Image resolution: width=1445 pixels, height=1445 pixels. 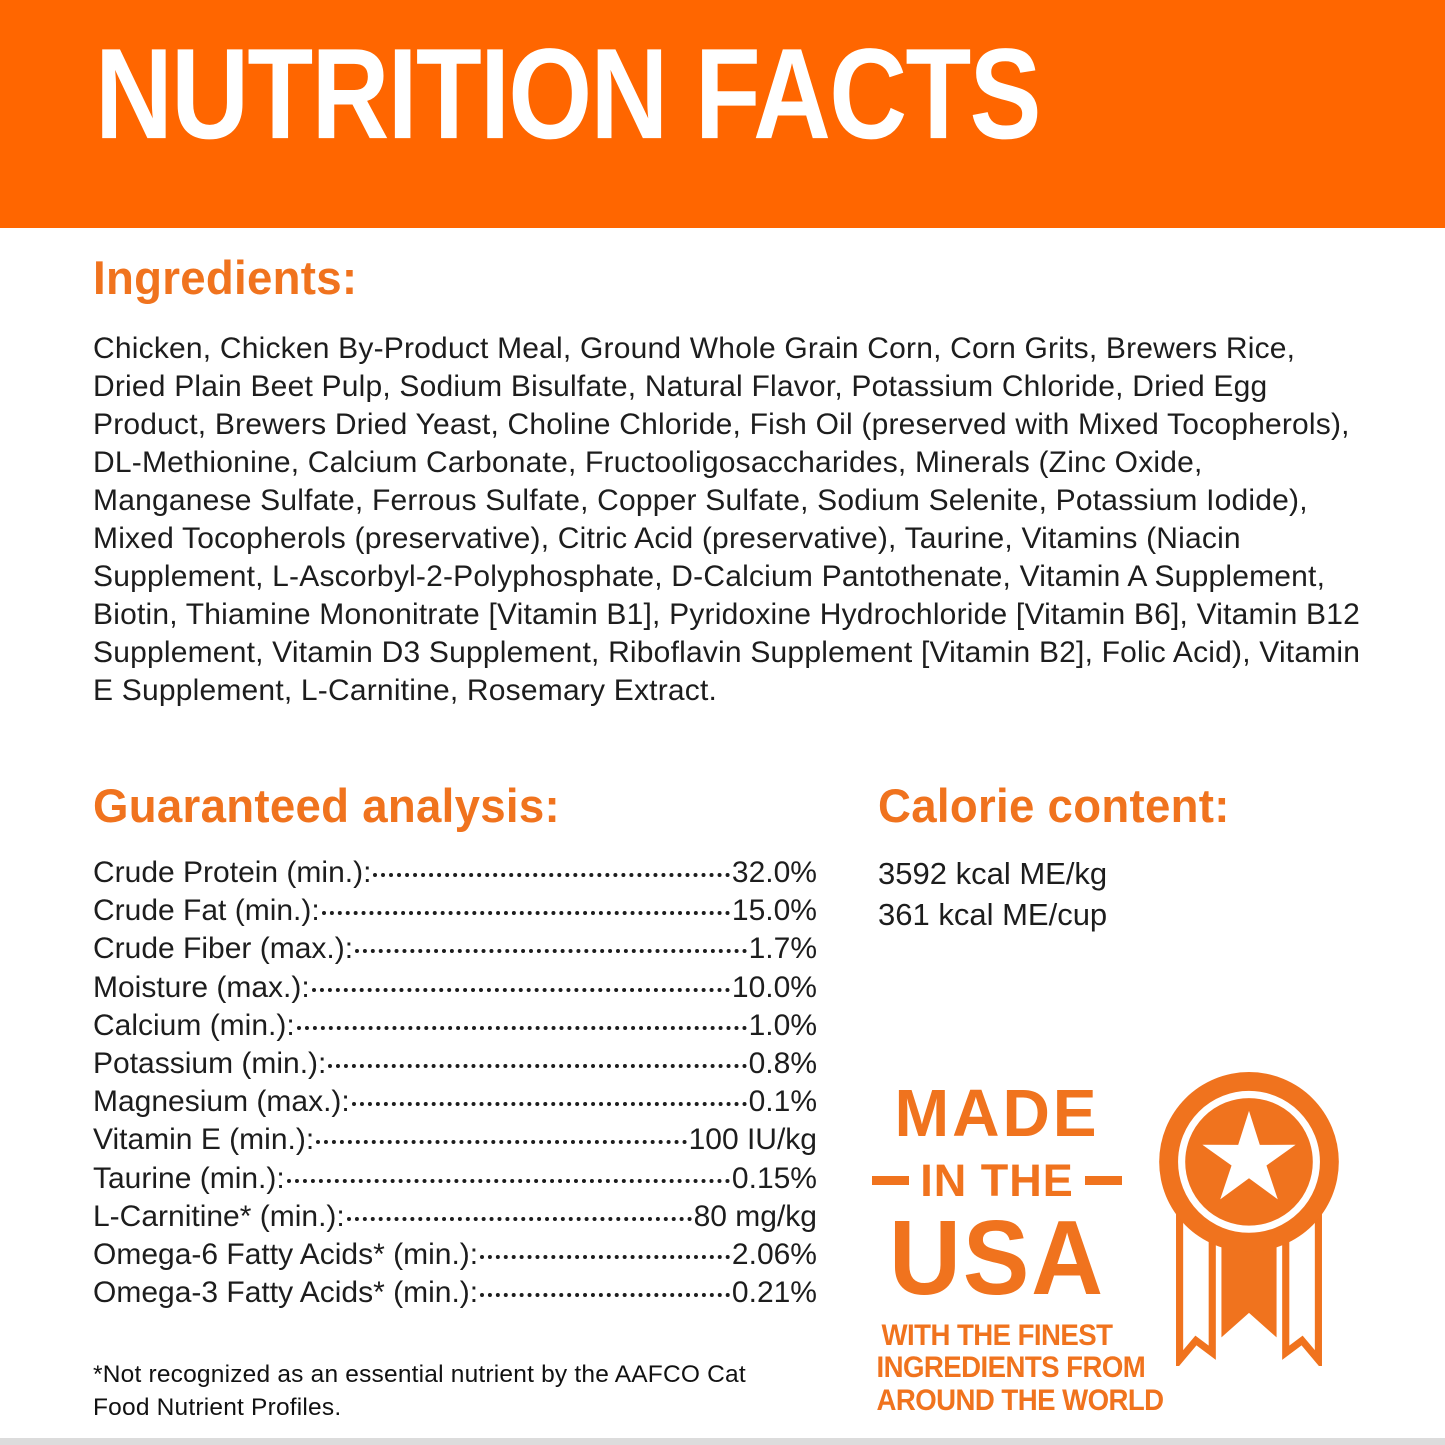 What do you see at coordinates (997, 1258) in the screenshot?
I see `usa-text: USA` at bounding box center [997, 1258].